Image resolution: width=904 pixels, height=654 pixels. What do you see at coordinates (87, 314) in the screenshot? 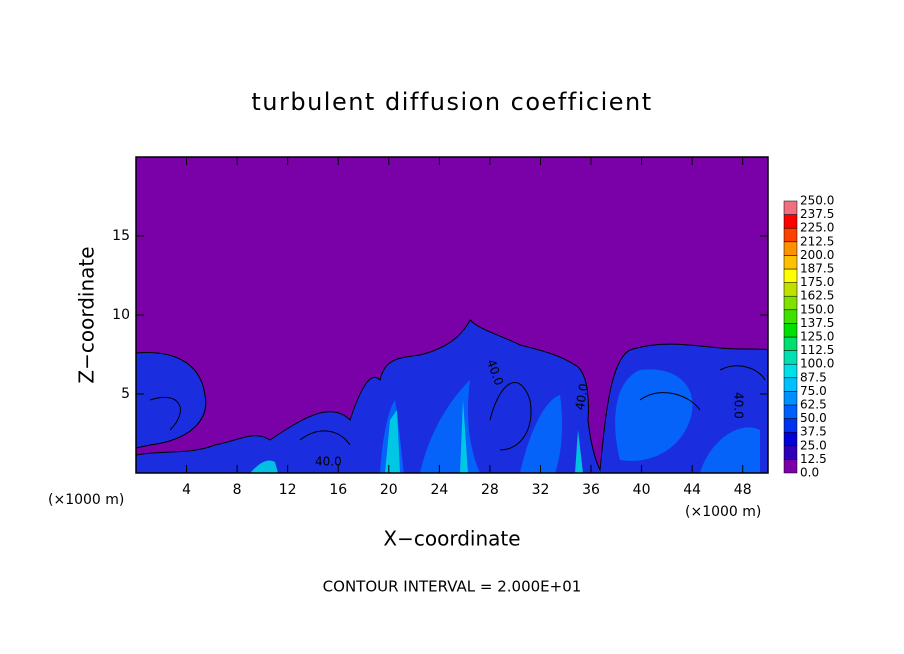
I see `y-axis-label: Z−coordinate` at bounding box center [87, 314].